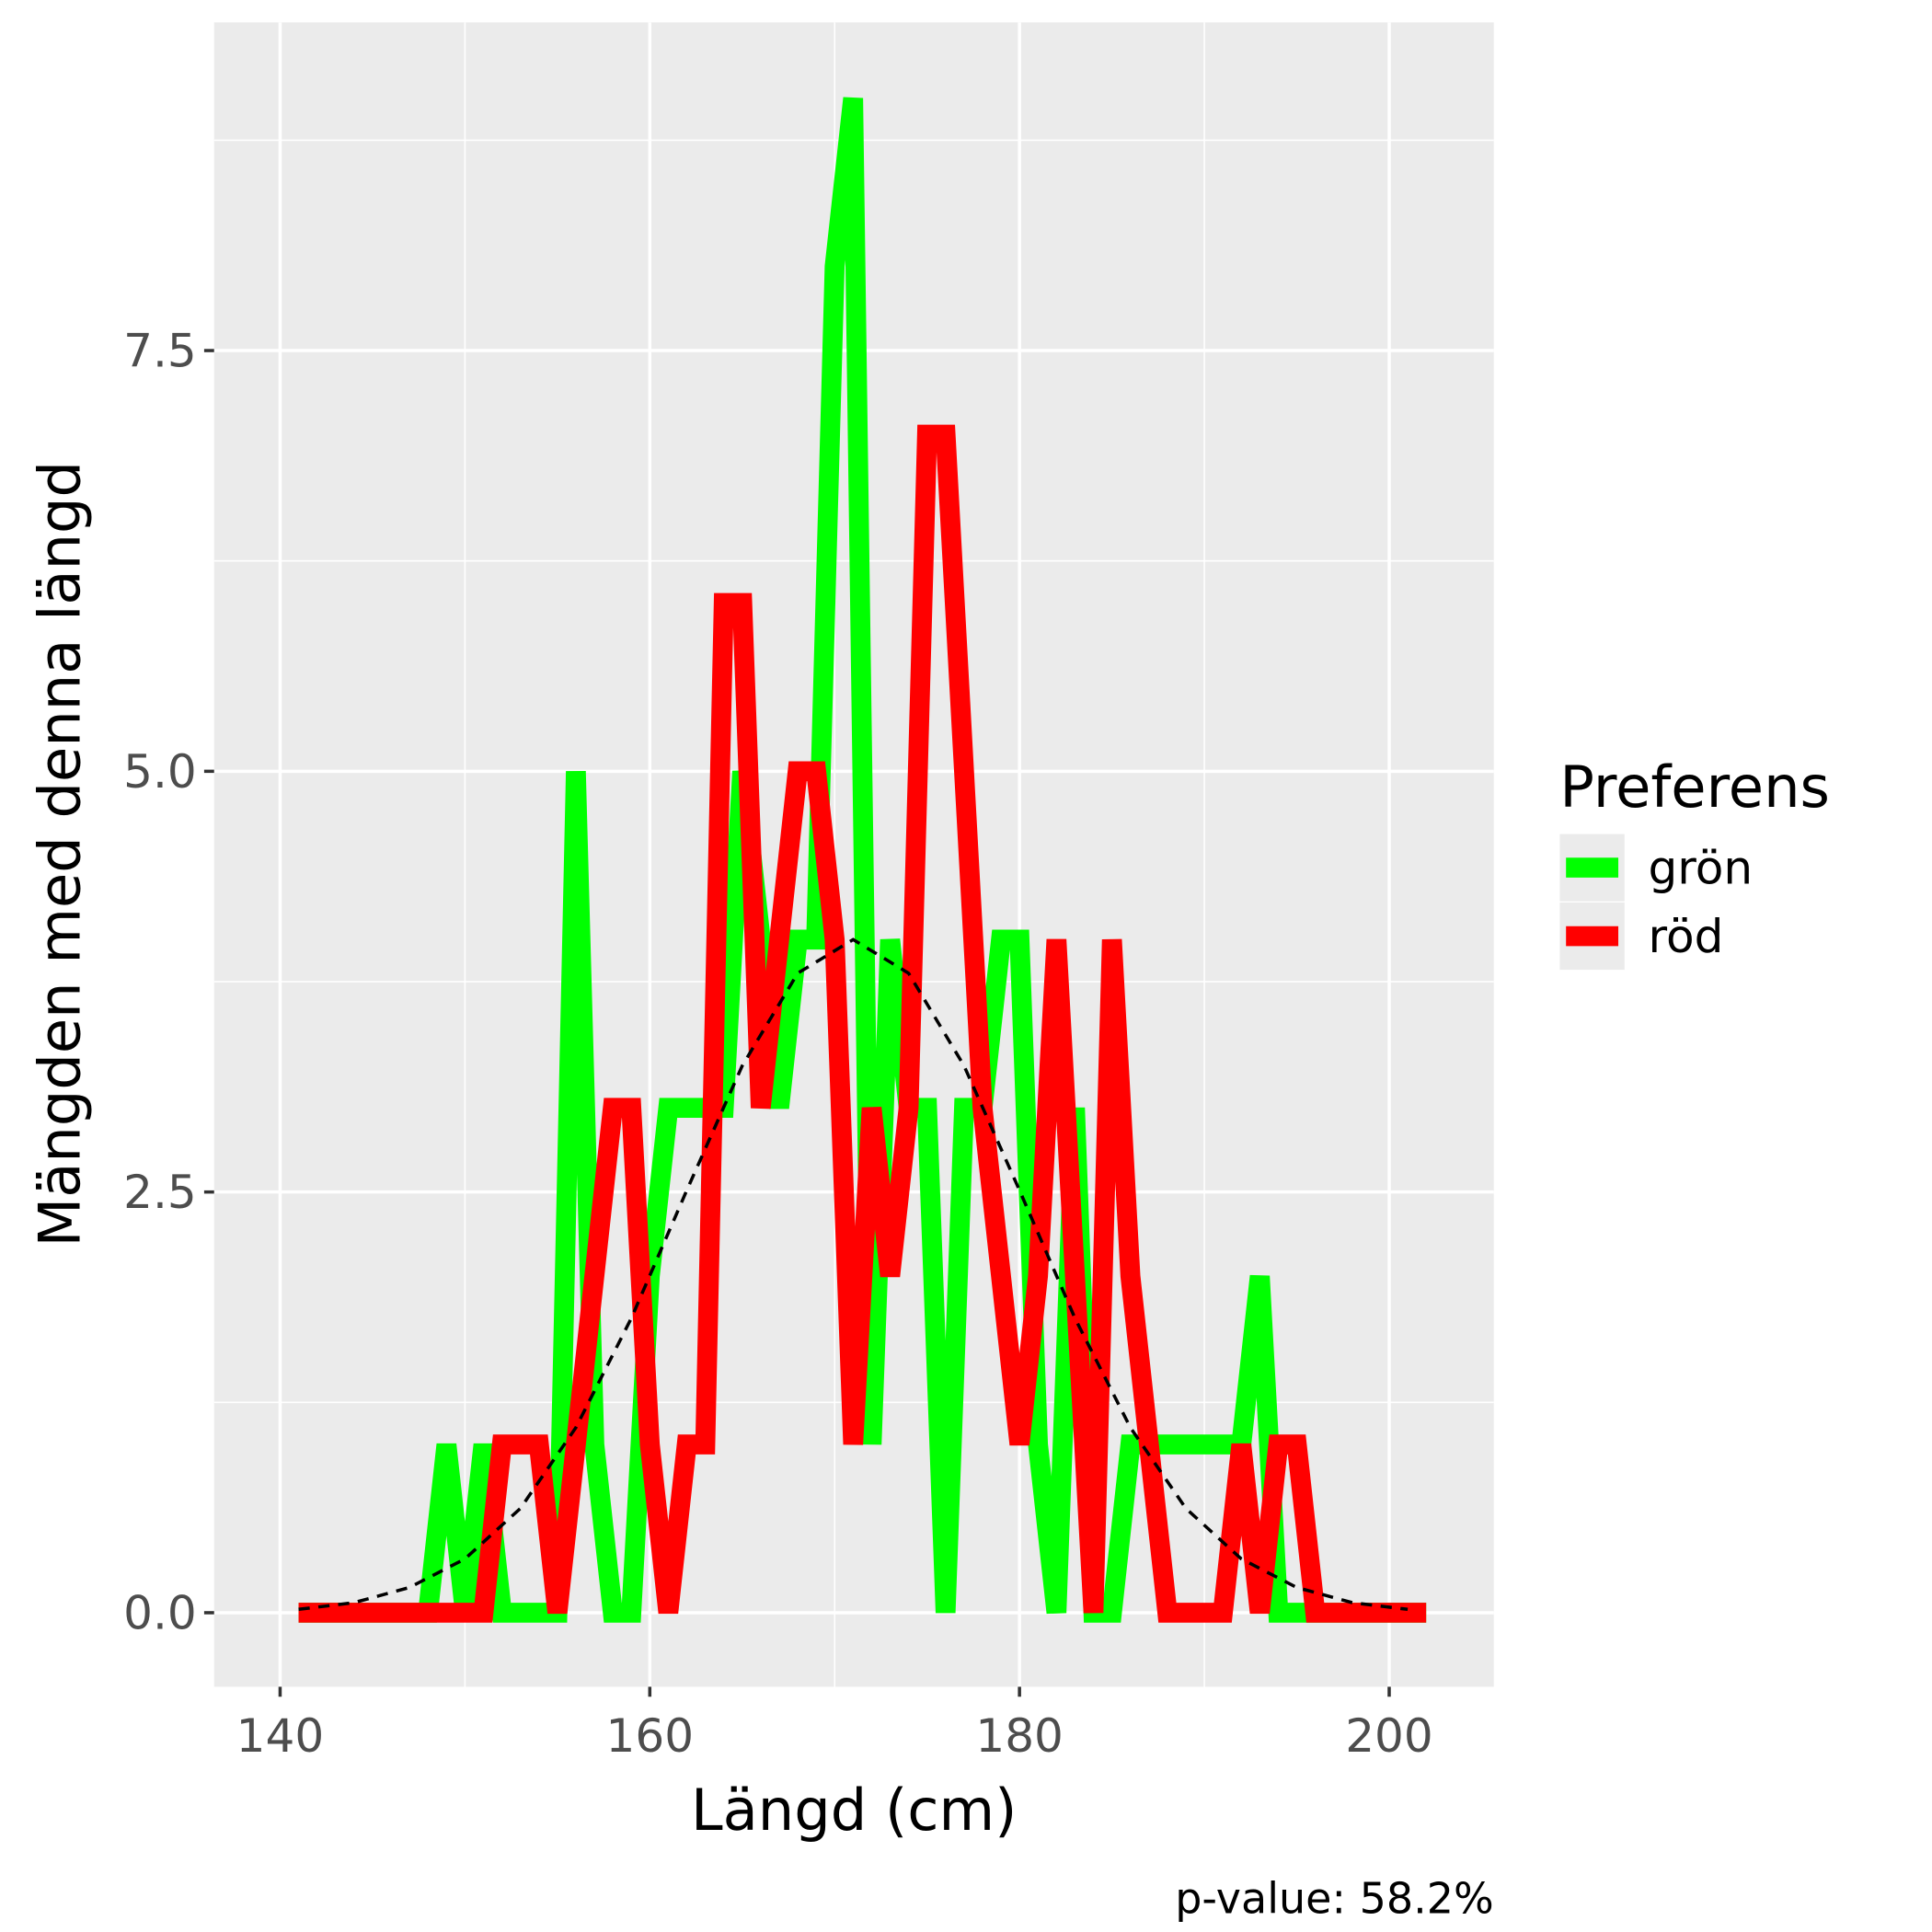 This screenshot has width=1932, height=1932. What do you see at coordinates (160, 1613) in the screenshot?
I see `y-tick-label: 0.0` at bounding box center [160, 1613].